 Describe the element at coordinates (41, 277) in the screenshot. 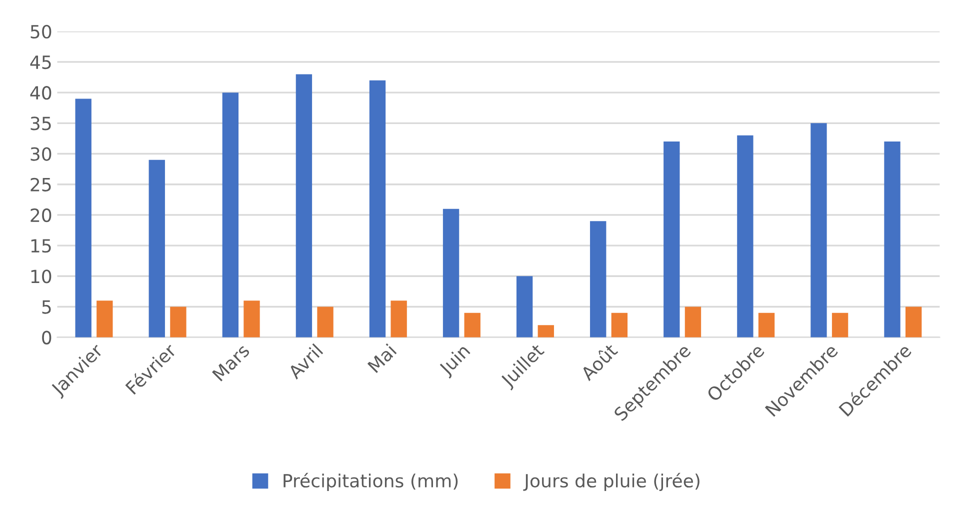

I see `y-tick-label: 10` at that location.